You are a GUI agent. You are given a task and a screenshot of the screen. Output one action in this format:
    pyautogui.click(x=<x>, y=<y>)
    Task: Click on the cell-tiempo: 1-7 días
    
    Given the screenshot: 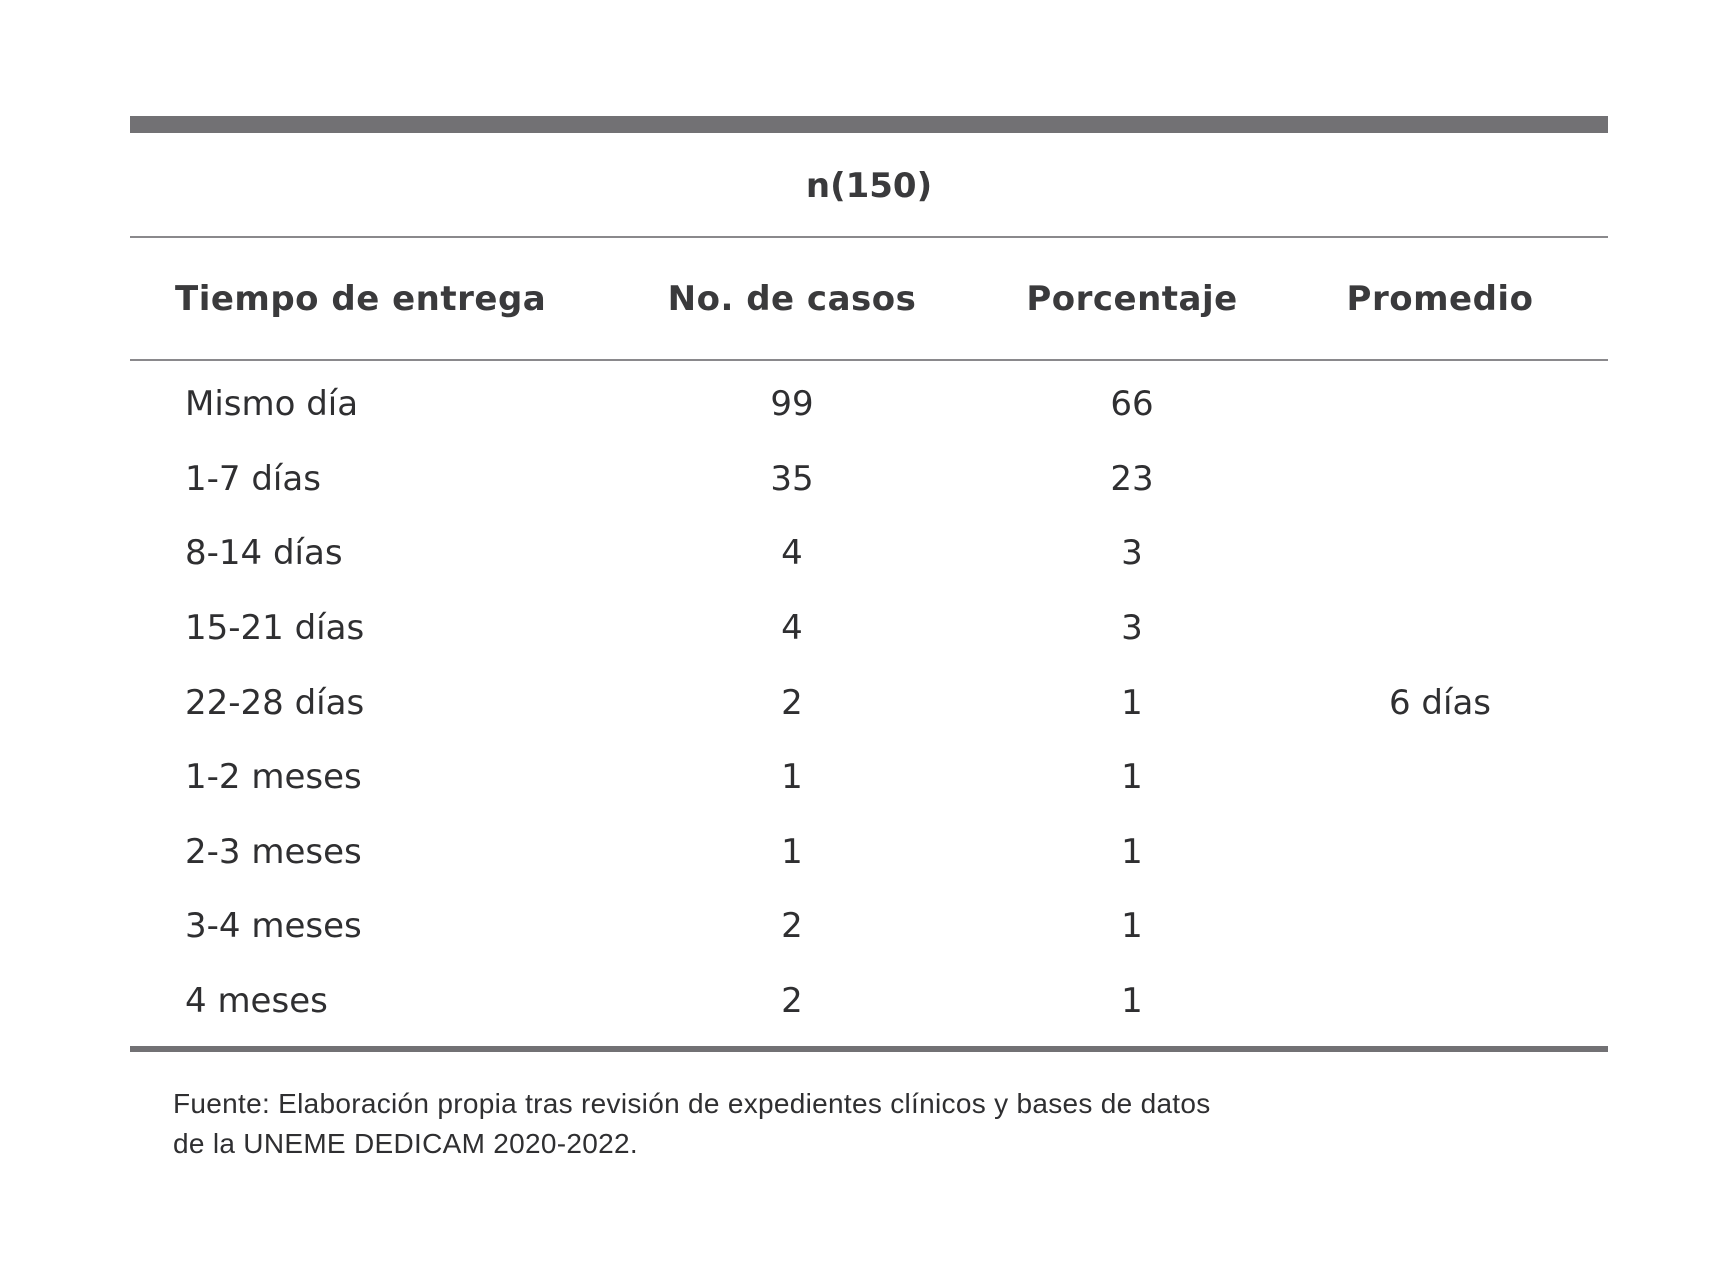 What is the action you would take?
    pyautogui.click(x=253, y=478)
    